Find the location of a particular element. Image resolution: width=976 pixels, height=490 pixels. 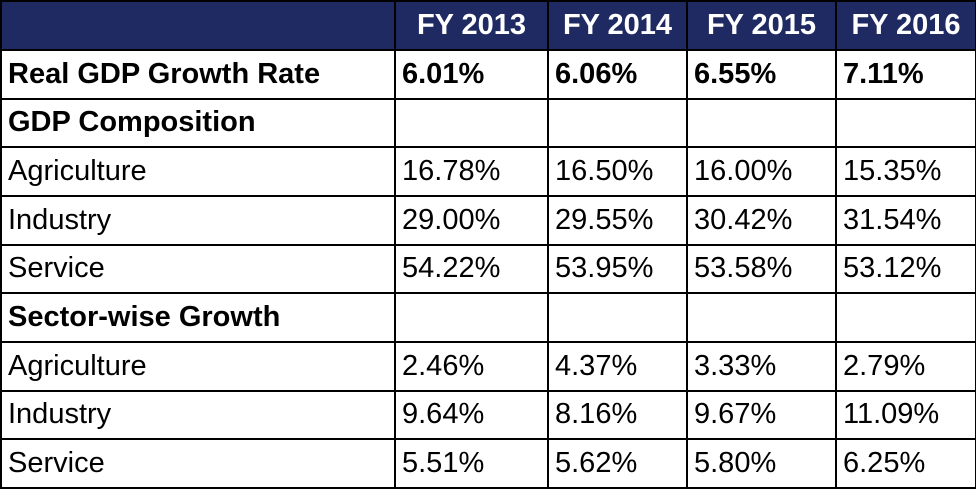

table-cell: 3.33% is located at coordinates (761, 366).